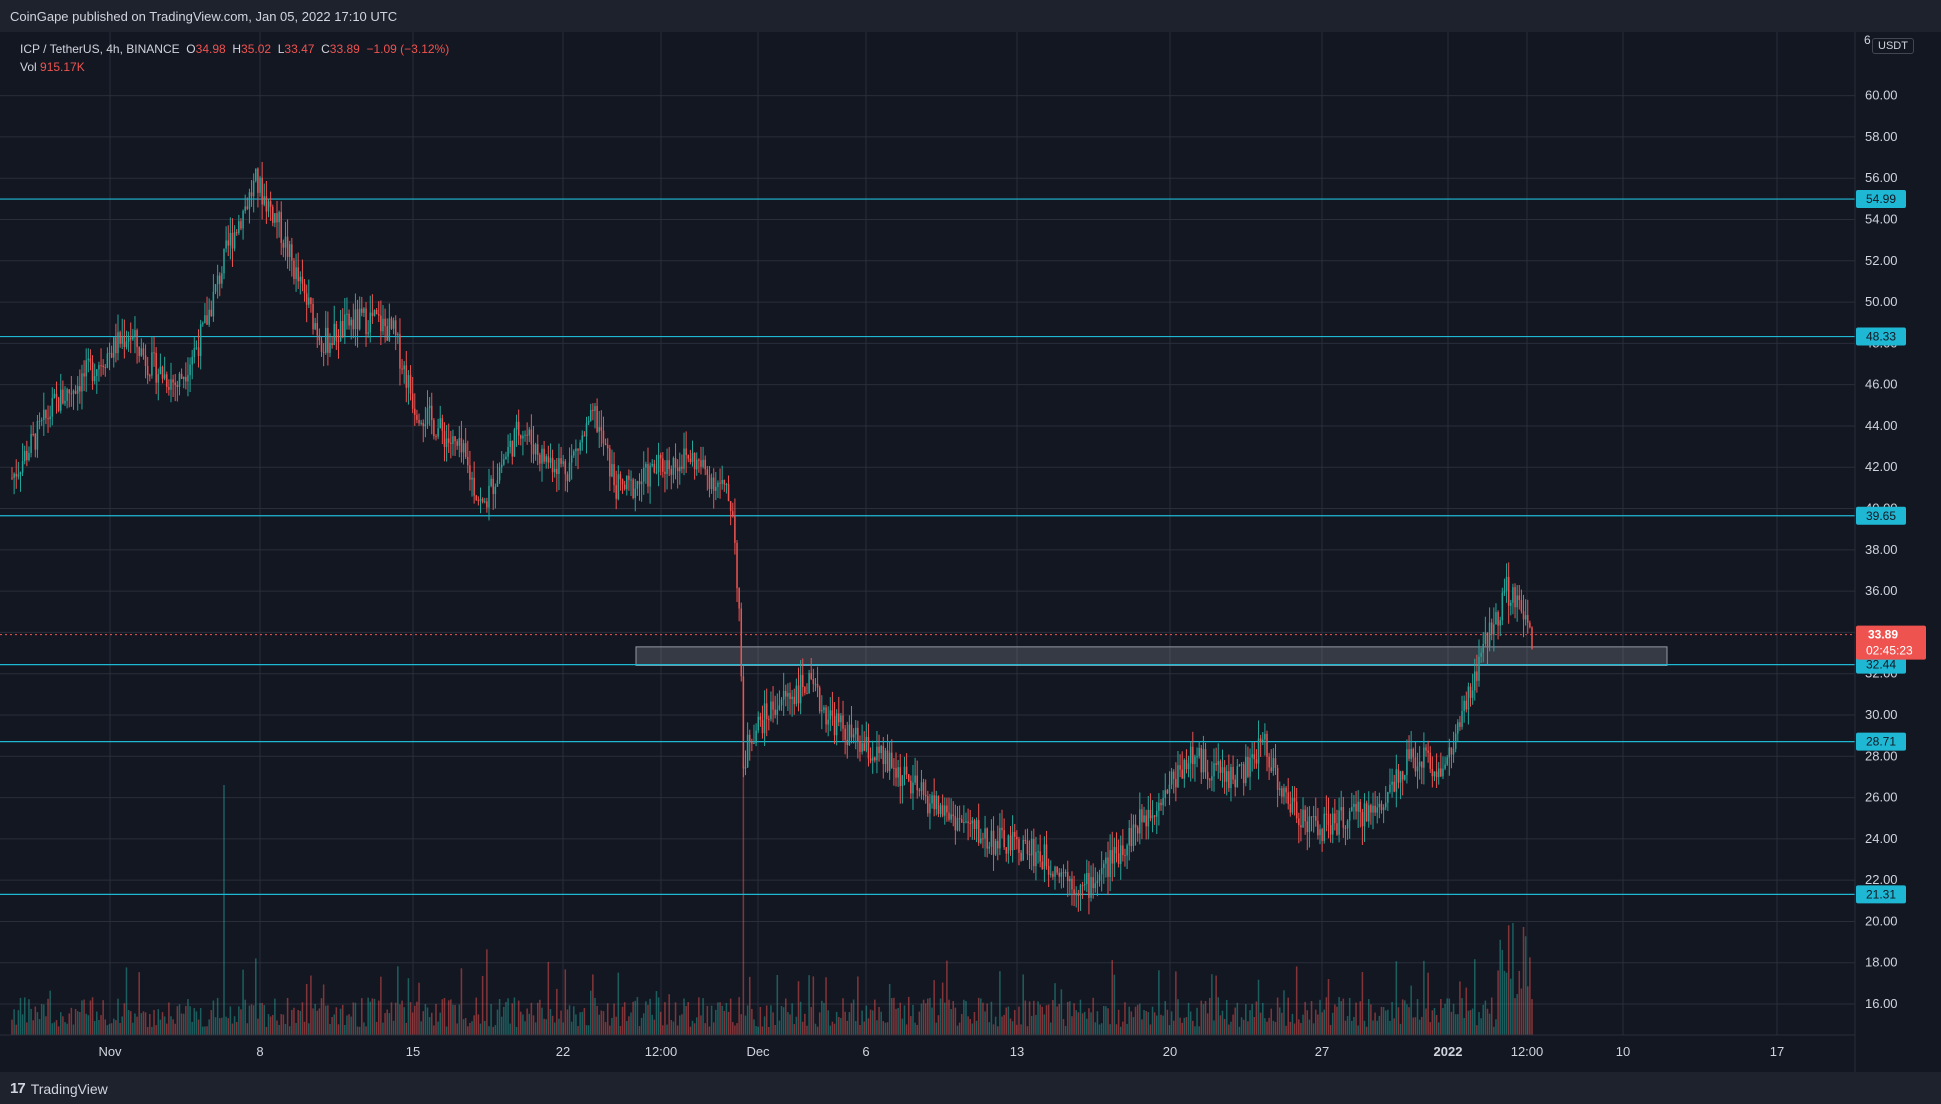 The width and height of the screenshot is (1941, 1104). I want to click on currency-unit-badge: USDT, so click(1893, 46).